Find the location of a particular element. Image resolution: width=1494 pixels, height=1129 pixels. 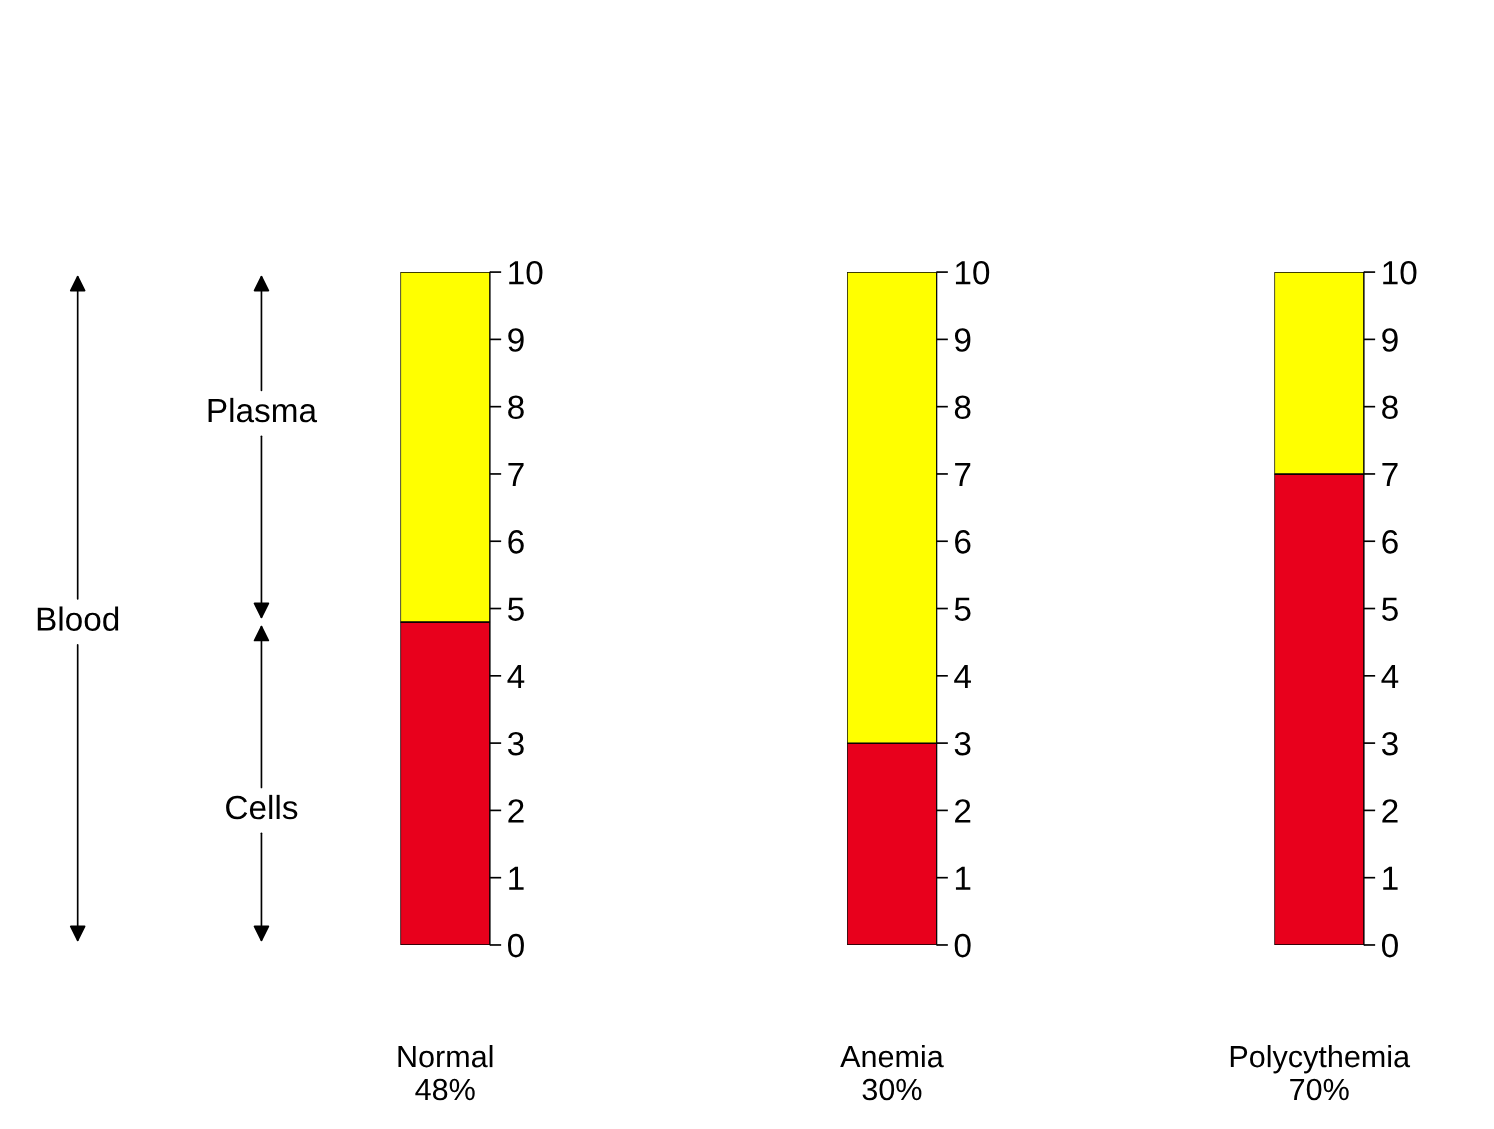

text: Cells is located at coordinates (262, 807).